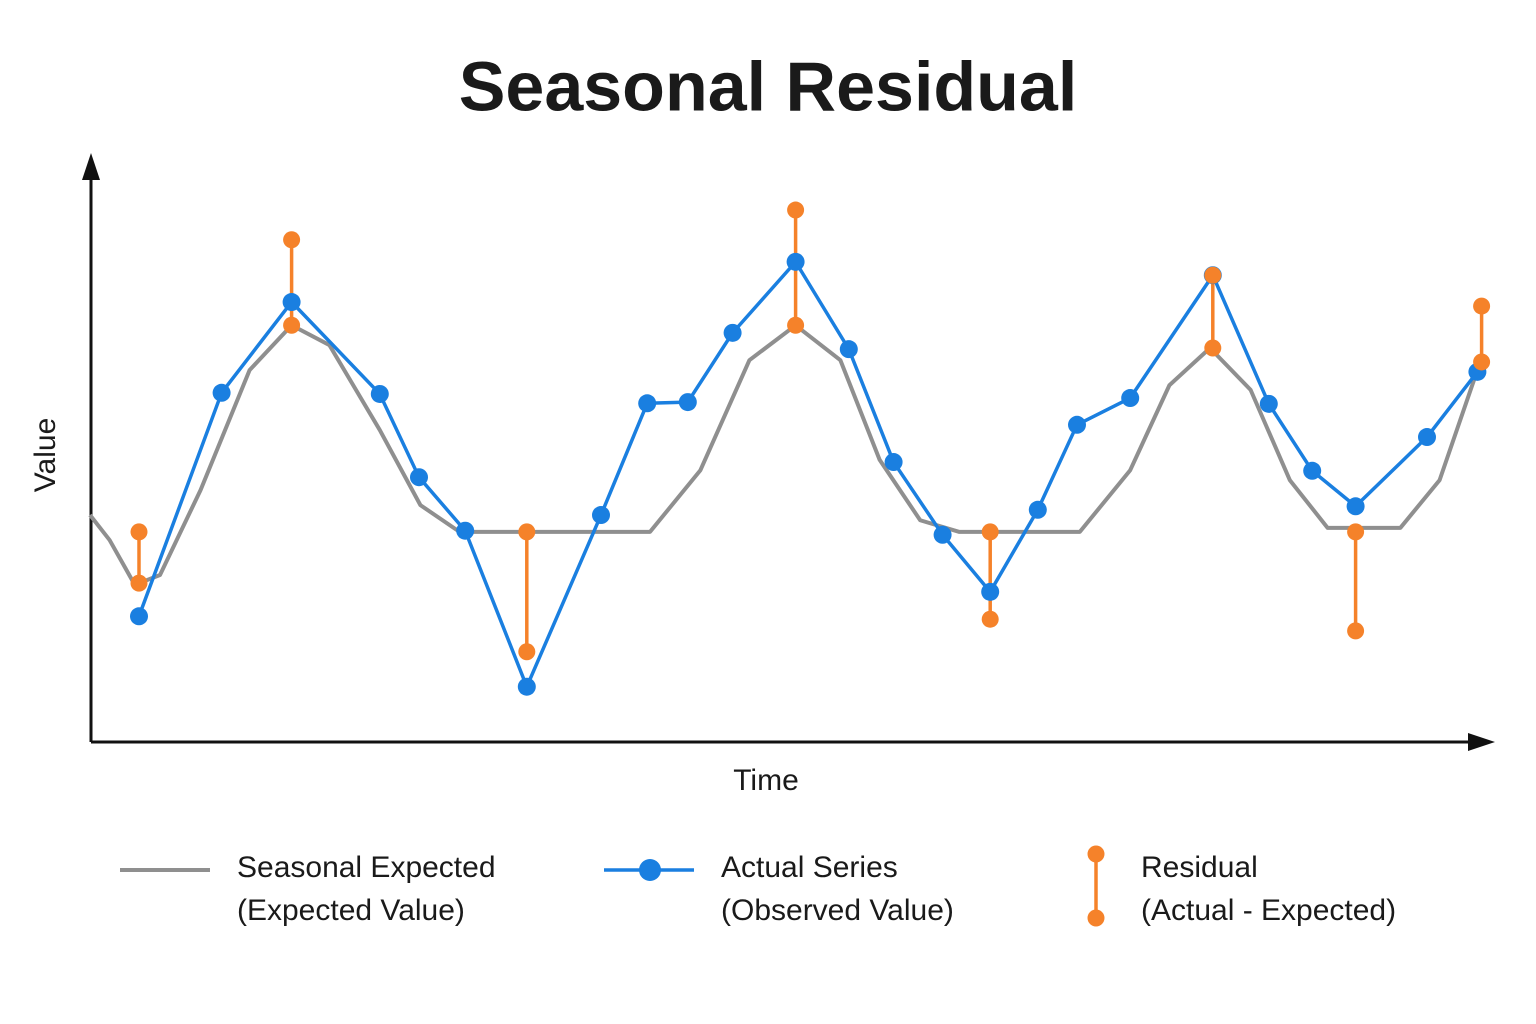  Describe the element at coordinates (1268, 910) in the screenshot. I see `legend-description: (Actual - Expected)` at that location.